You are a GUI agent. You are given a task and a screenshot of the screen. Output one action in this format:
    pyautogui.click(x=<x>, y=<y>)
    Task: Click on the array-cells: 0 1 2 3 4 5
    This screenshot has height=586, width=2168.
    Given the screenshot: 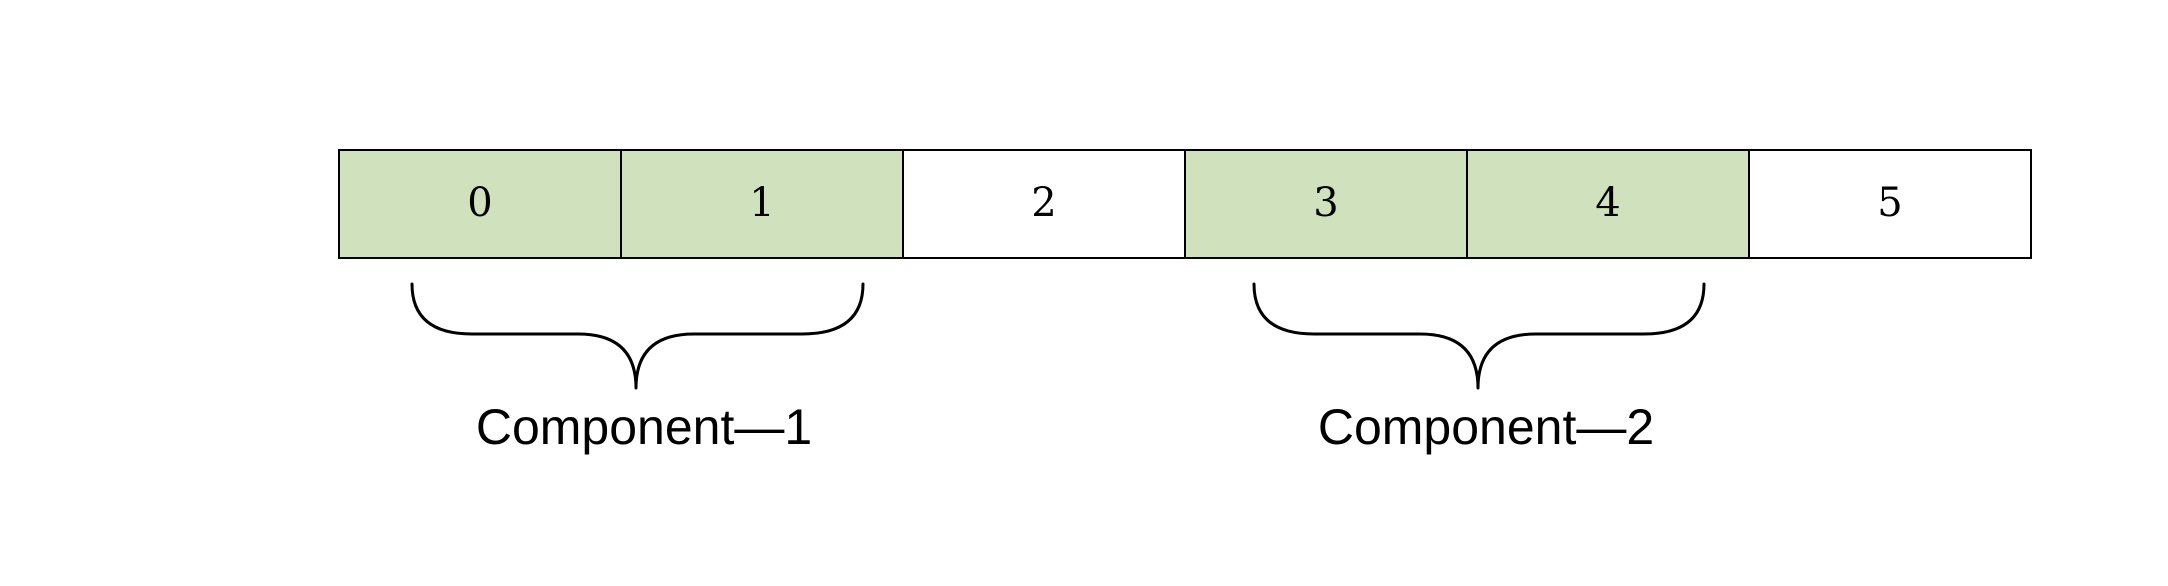 What is the action you would take?
    pyautogui.click(x=1185, y=204)
    